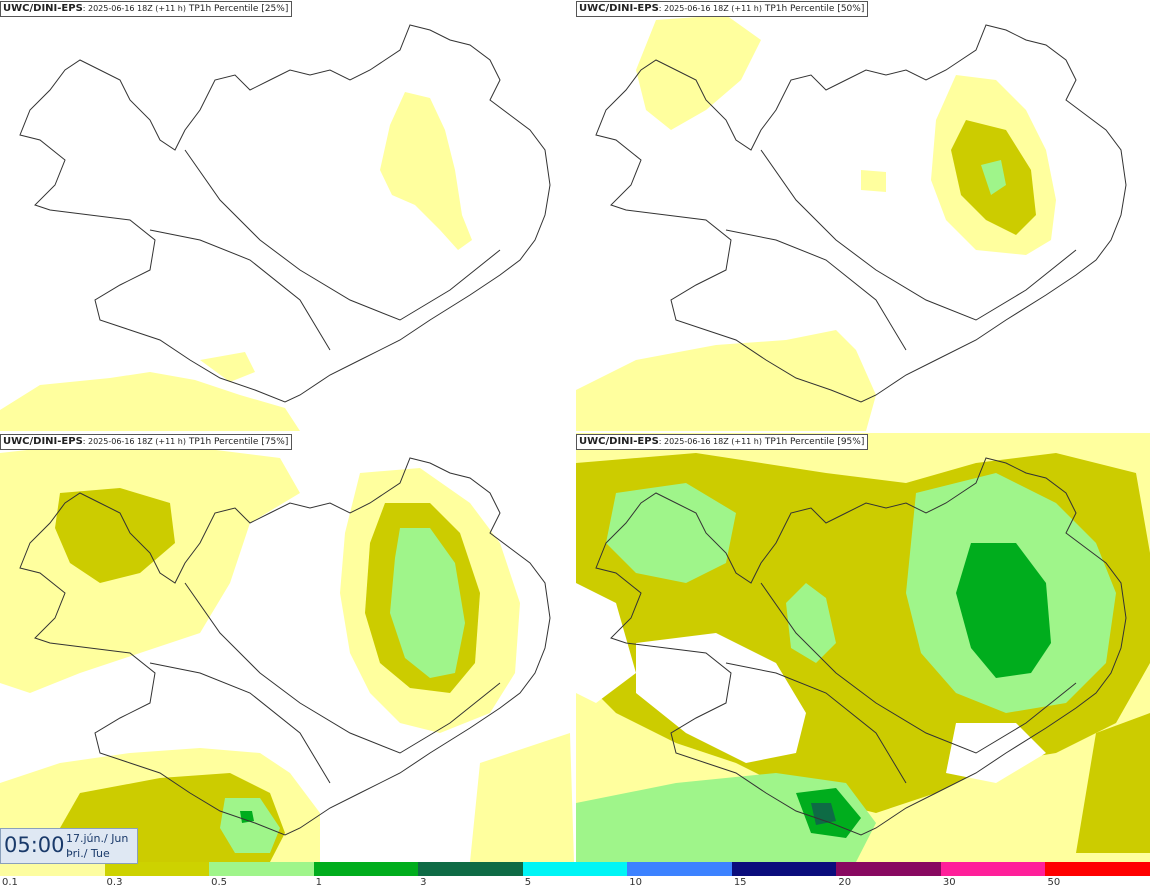 The height and width of the screenshot is (891, 1150). I want to click on legend-label: 30, so click(949, 882).